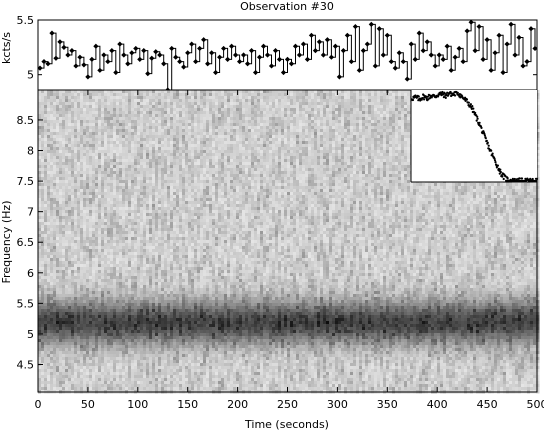 This screenshot has height=432, width=544. Describe the element at coordinates (30, 75) in the screenshot. I see `top-y-tick-label: 5` at that location.